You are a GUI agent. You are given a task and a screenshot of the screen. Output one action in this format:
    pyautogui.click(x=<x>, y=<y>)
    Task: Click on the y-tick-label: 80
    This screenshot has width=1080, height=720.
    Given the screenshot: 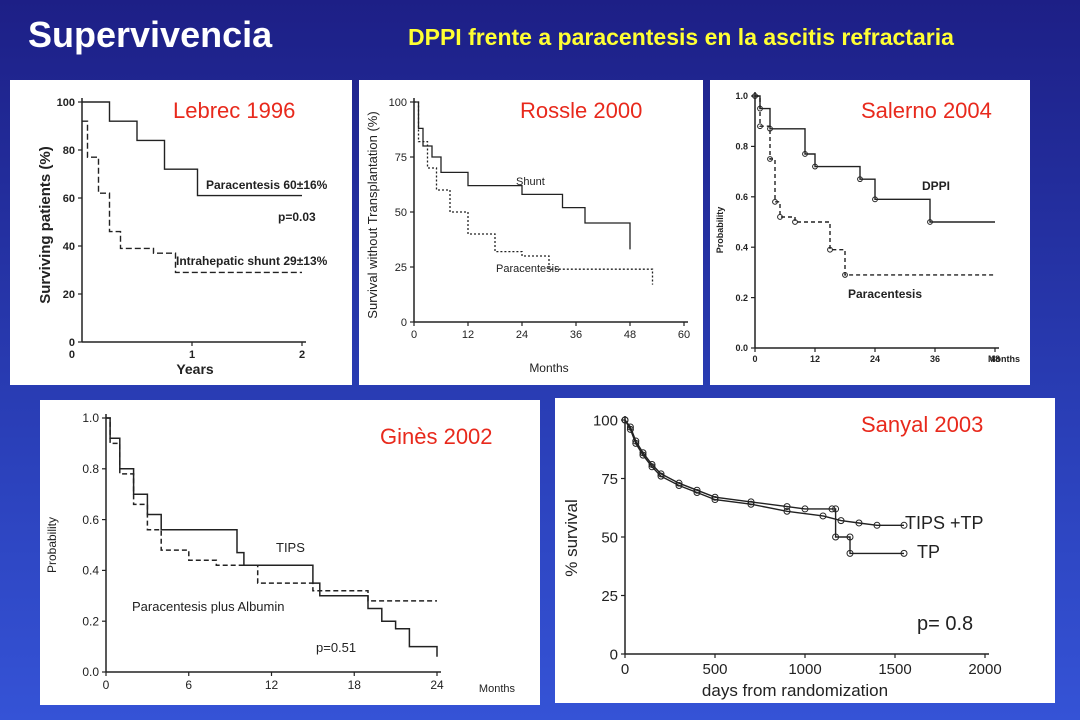 What is the action you would take?
    pyautogui.click(x=69, y=151)
    